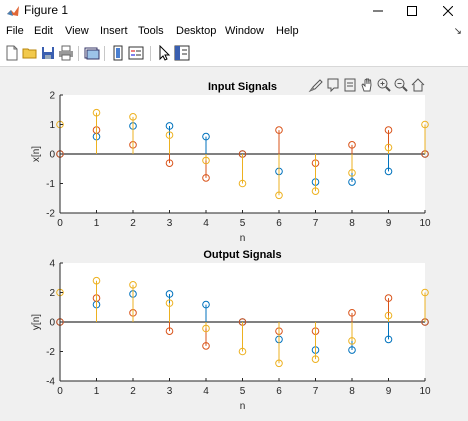 The height and width of the screenshot is (421, 468). I want to click on rotate-icon, so click(350, 85).